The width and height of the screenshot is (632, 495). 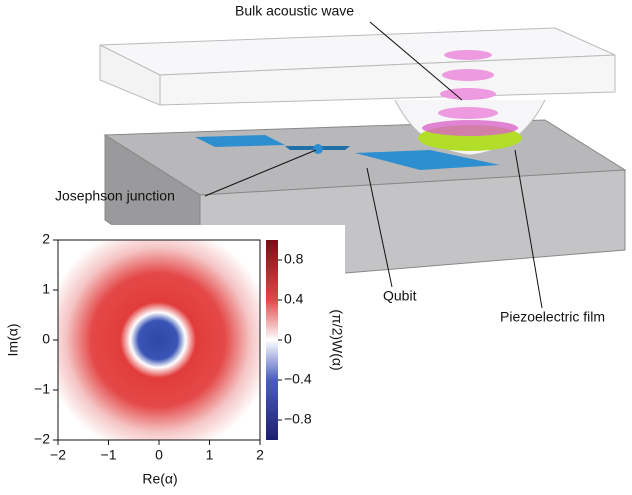 What do you see at coordinates (115, 196) in the screenshot?
I see `label: Josephson junction` at bounding box center [115, 196].